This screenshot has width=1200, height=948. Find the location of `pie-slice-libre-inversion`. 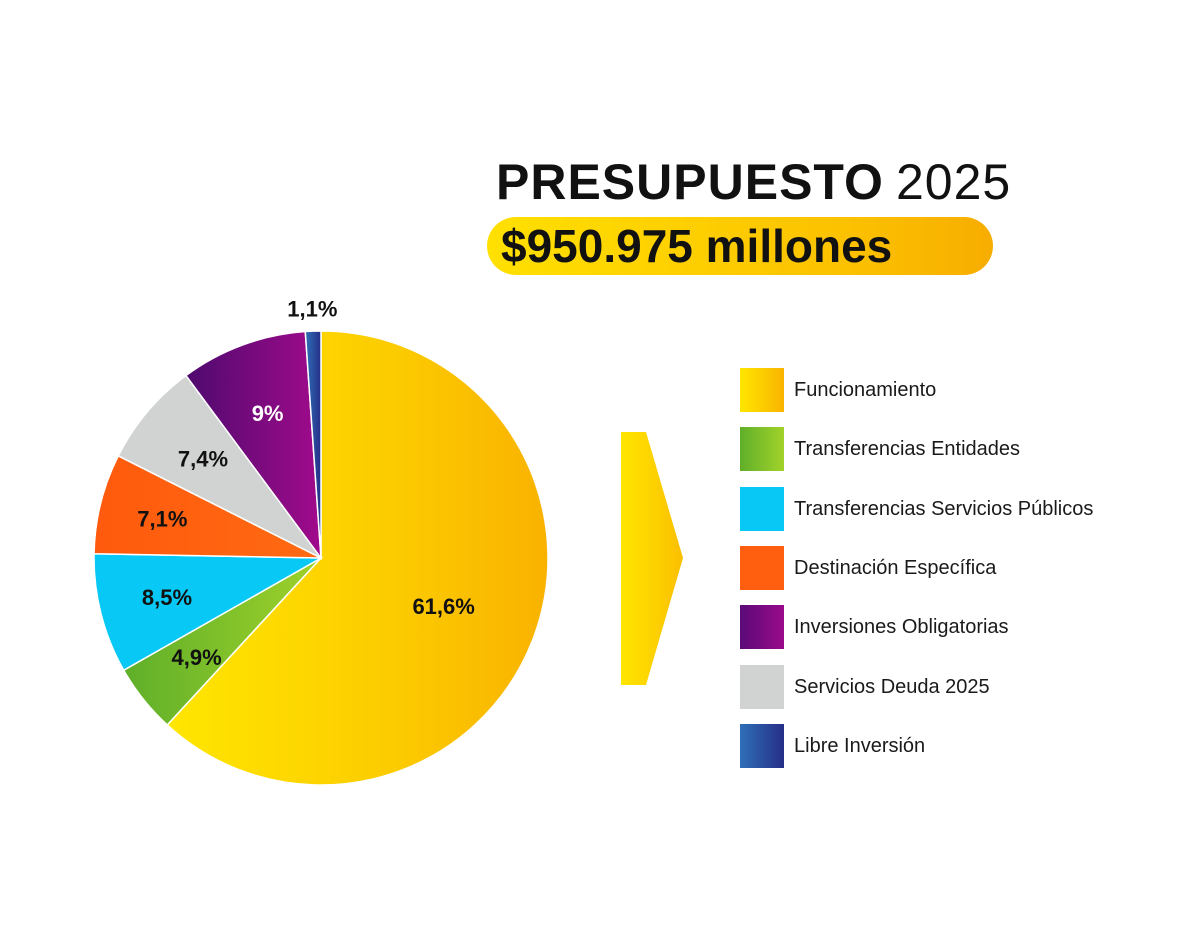

pie-slice-libre-inversion is located at coordinates (313, 444).